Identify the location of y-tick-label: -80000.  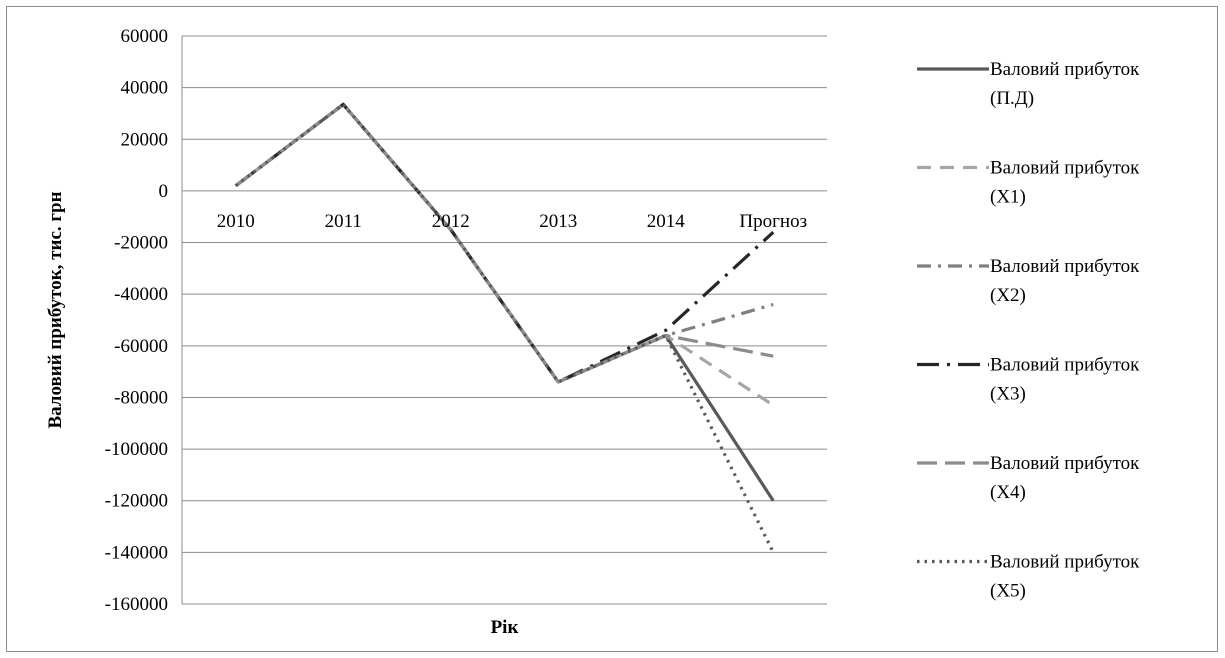
(141, 397).